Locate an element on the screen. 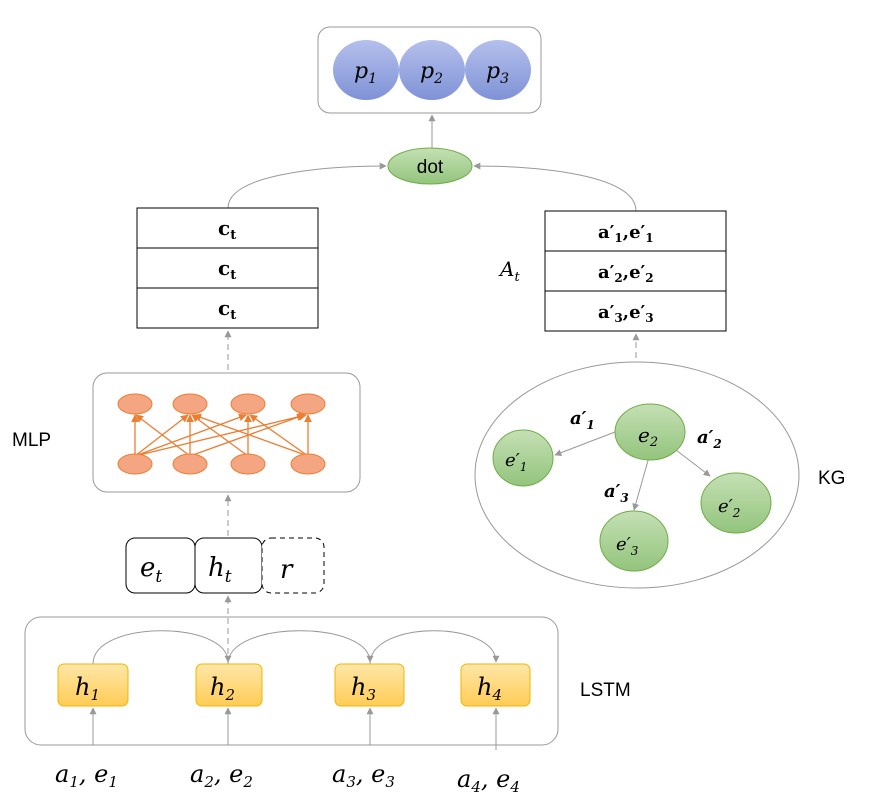 The height and width of the screenshot is (810, 876). state-vector: et ht r is located at coordinates (225, 565).